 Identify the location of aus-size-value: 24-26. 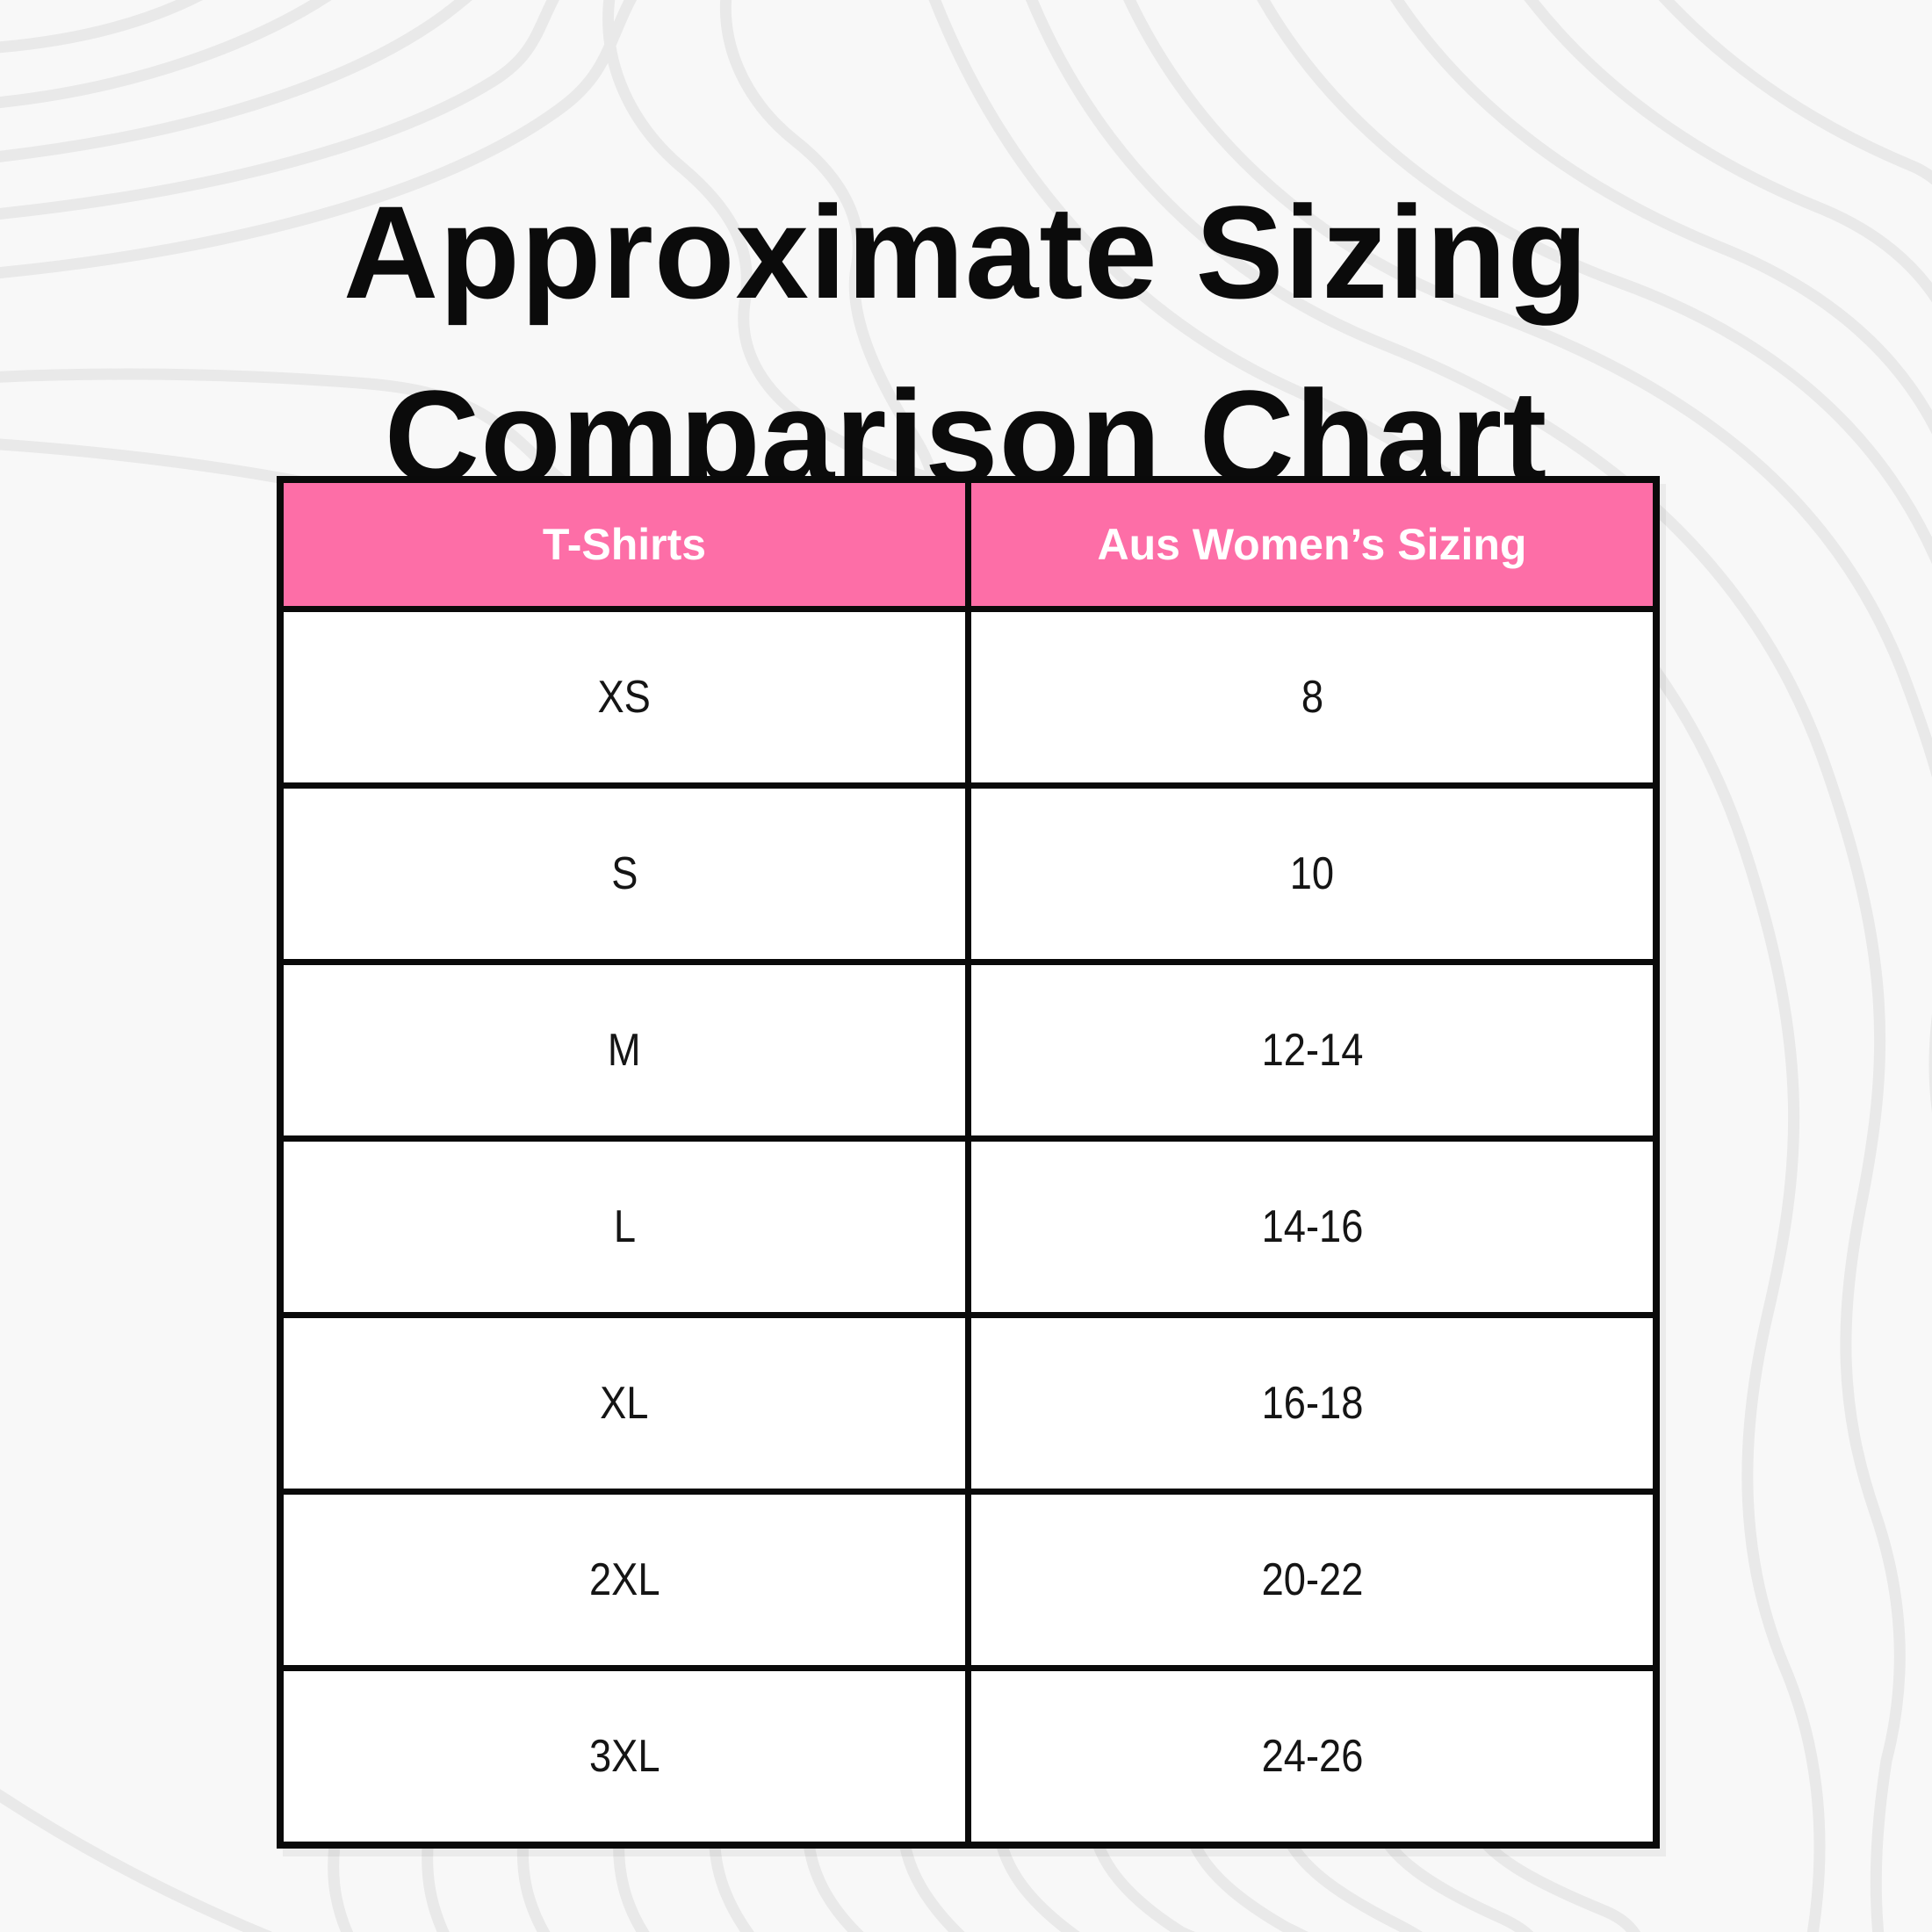
(1312, 1756).